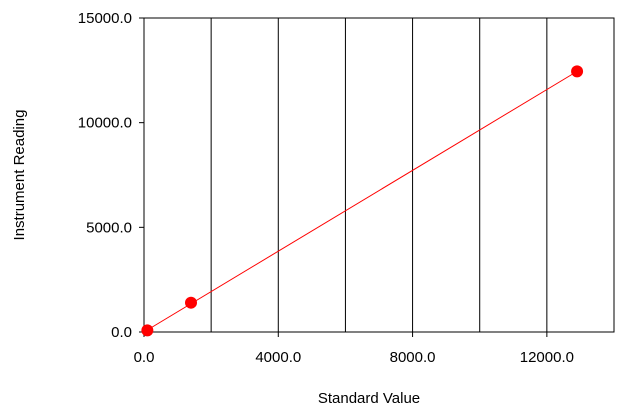  What do you see at coordinates (105, 18) in the screenshot?
I see `y-tick-label-3: 15000.0` at bounding box center [105, 18].